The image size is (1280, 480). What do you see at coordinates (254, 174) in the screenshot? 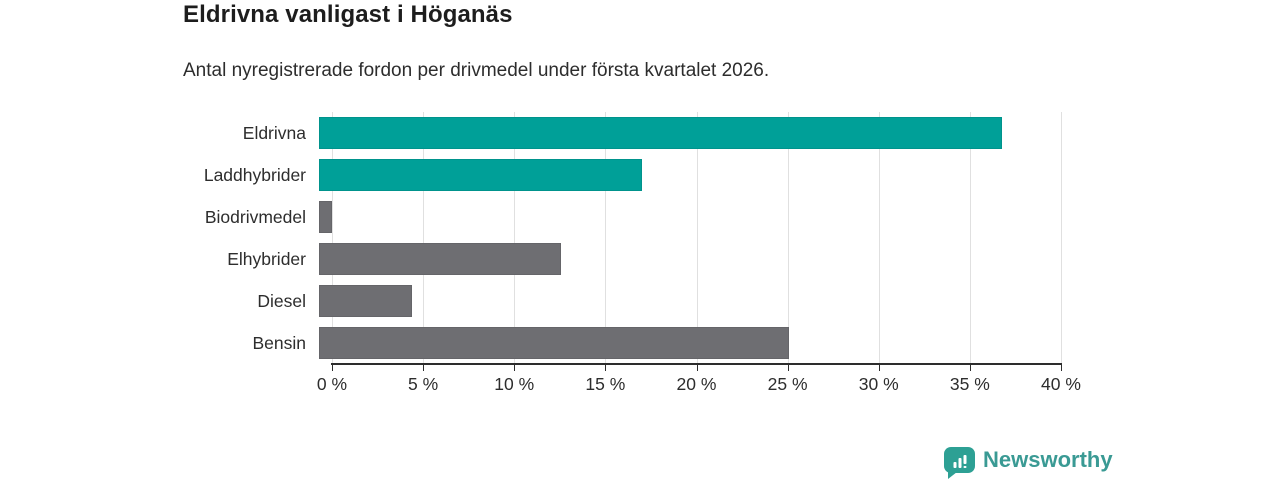
I see `category-label: Laddhybrider` at bounding box center [254, 174].